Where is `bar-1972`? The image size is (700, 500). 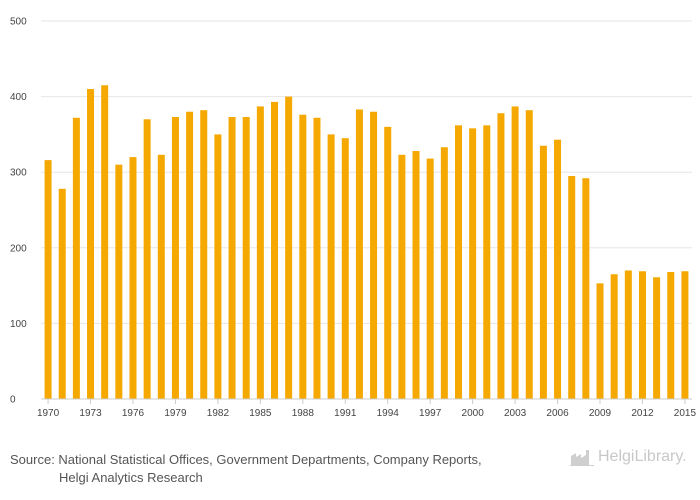
bar-1972 is located at coordinates (76, 258).